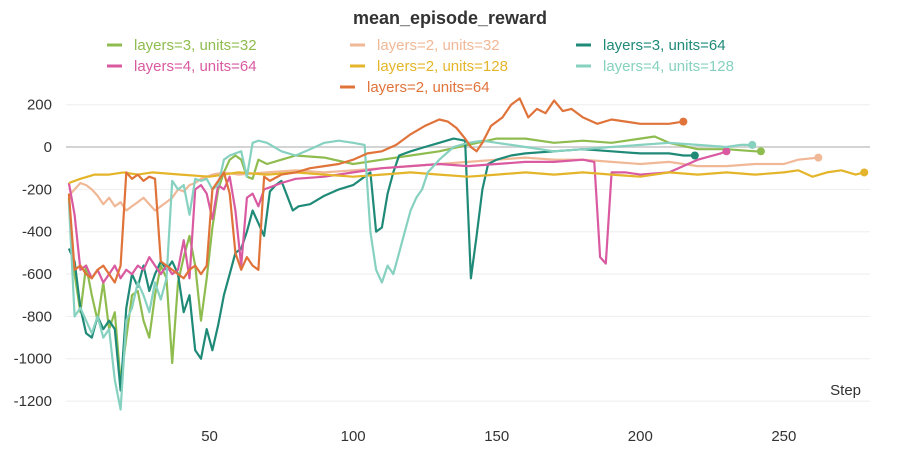 Image resolution: width=900 pixels, height=450 pixels. I want to click on x-tick-label: 150, so click(496, 436).